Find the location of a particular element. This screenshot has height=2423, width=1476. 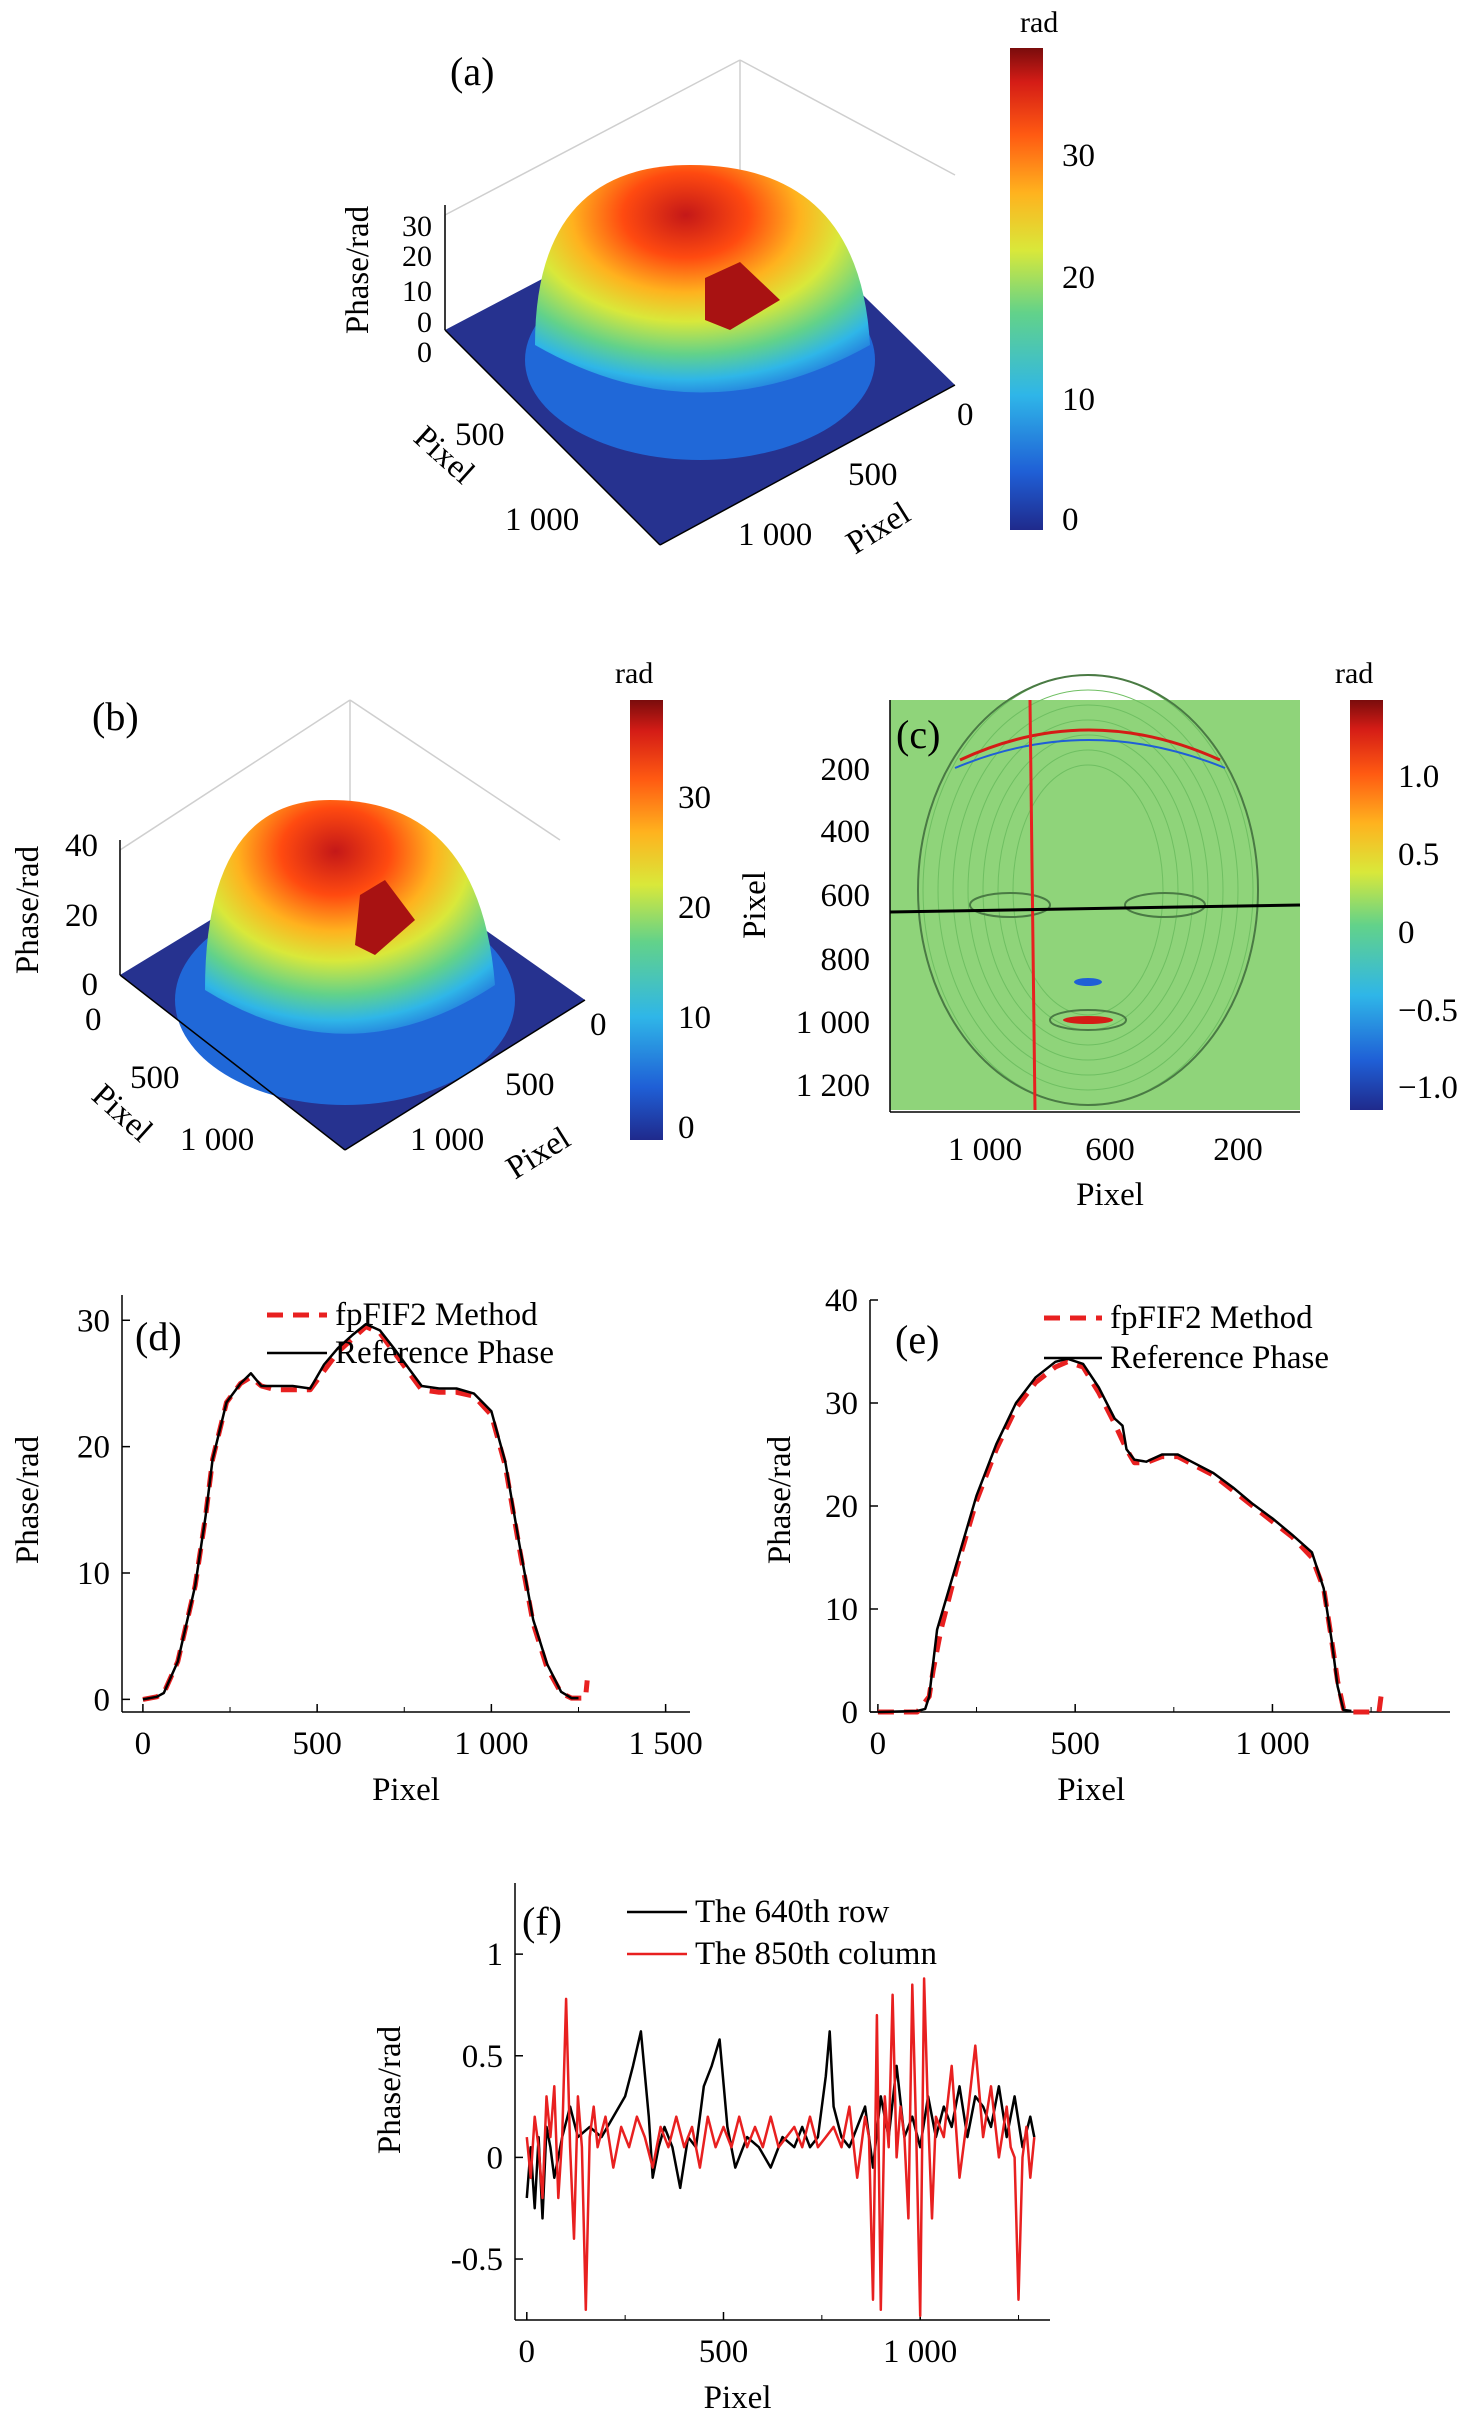

y-axis-label-f: Phase/rad is located at coordinates (390, 2089).